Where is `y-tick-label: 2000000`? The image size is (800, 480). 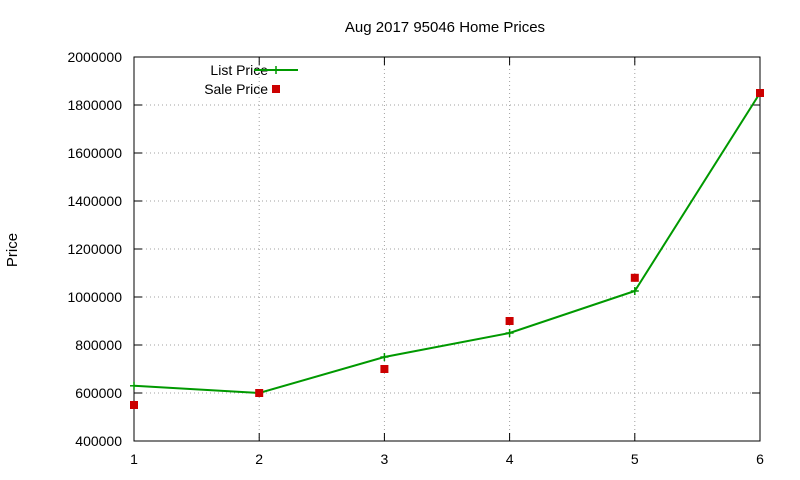
y-tick-label: 2000000 is located at coordinates (94, 57).